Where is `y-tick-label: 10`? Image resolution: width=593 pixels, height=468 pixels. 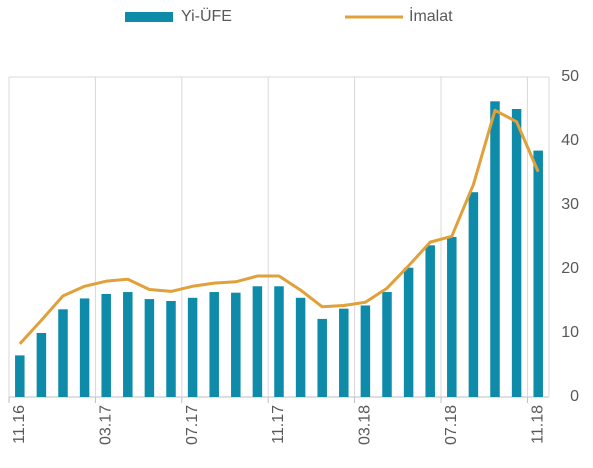
y-tick-label: 10 is located at coordinates (570, 332).